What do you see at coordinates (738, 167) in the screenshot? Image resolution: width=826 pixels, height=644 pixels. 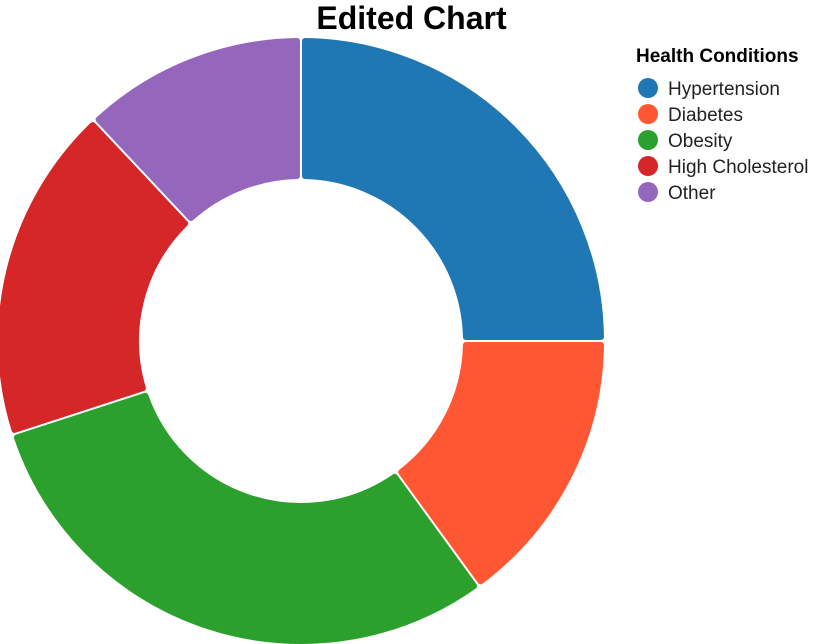 I see `legend-label: High Cholesterol` at bounding box center [738, 167].